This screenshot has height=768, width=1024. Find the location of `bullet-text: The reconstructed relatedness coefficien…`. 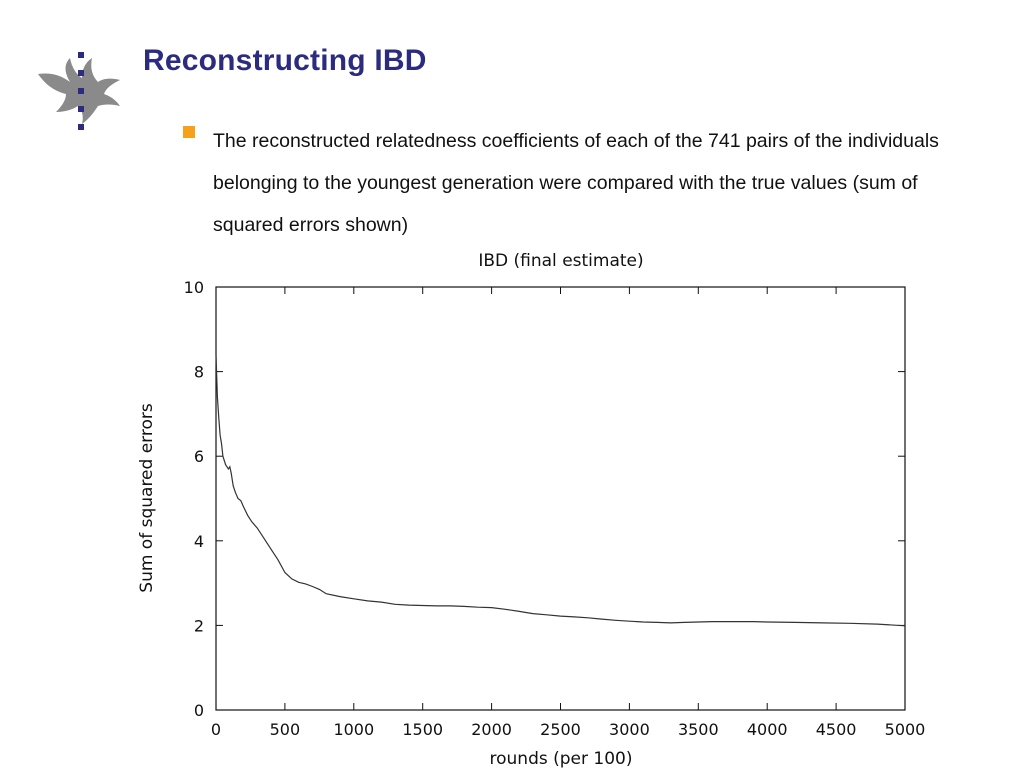

bullet-text: The reconstructed relatedness coefficien… is located at coordinates (576, 183).